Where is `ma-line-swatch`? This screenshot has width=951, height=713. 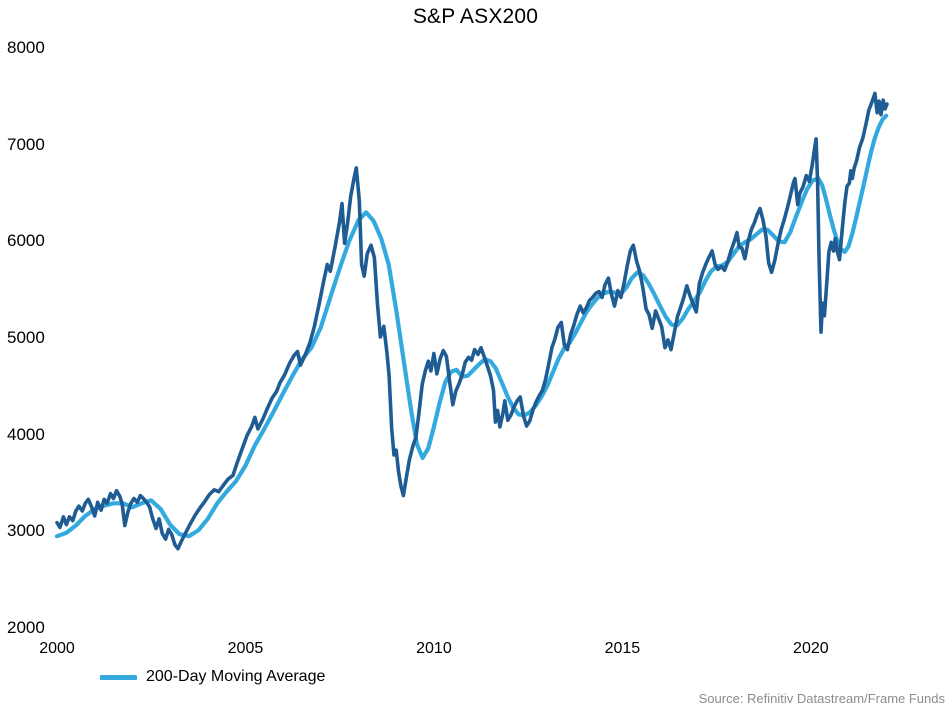 ma-line-swatch is located at coordinates (118, 677).